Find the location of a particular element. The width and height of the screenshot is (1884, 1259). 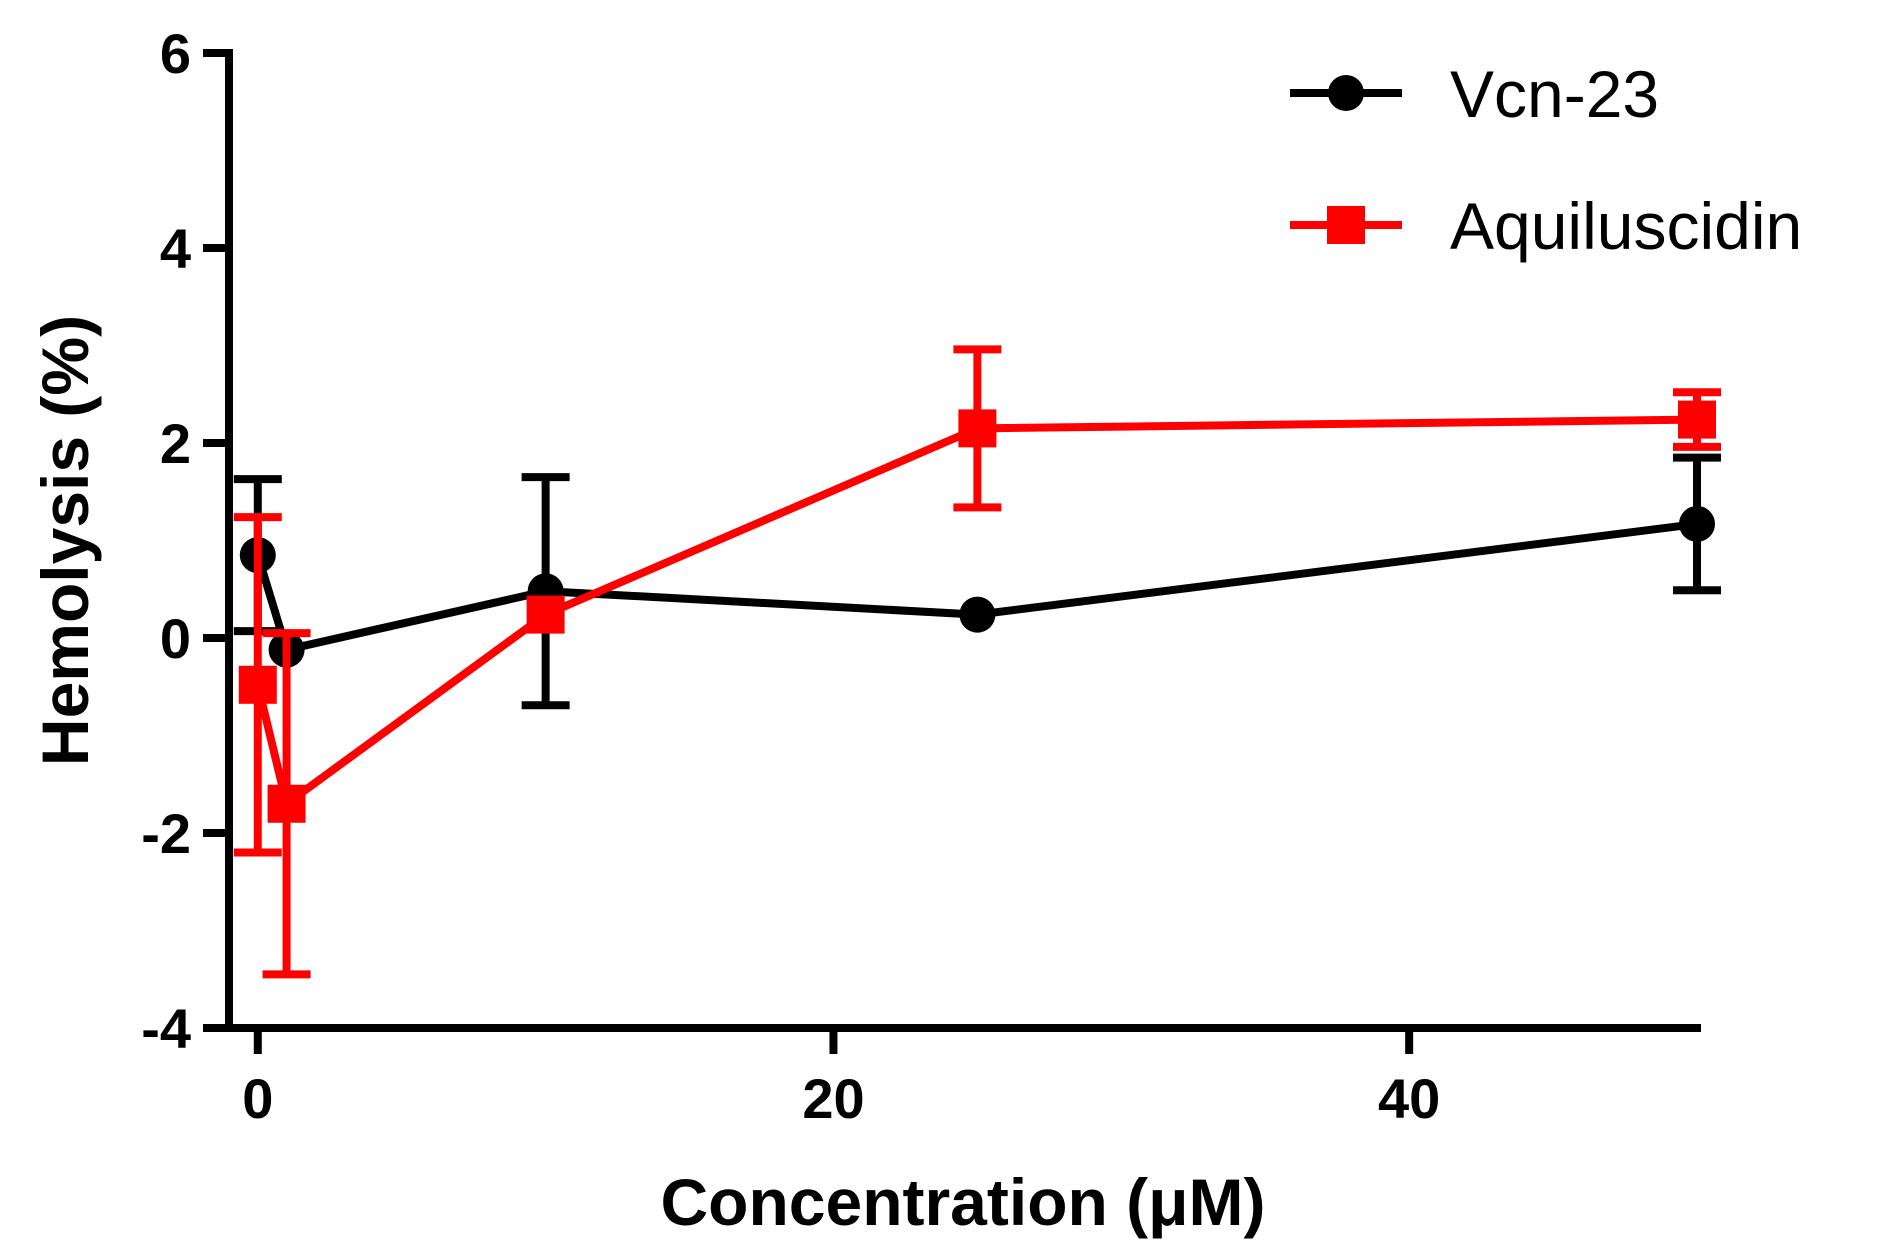

x-tick-label: 40 is located at coordinates (1409, 1098).